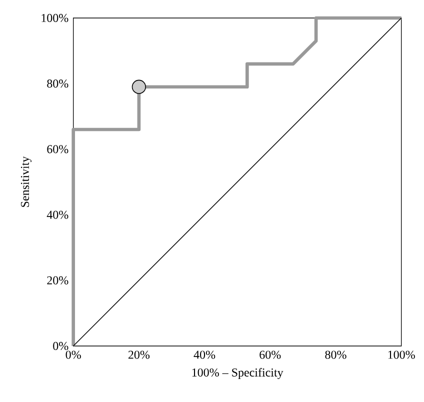 This screenshot has width=424, height=402. Describe the element at coordinates (55, 18) in the screenshot. I see `y-tick-label: 100%` at that location.